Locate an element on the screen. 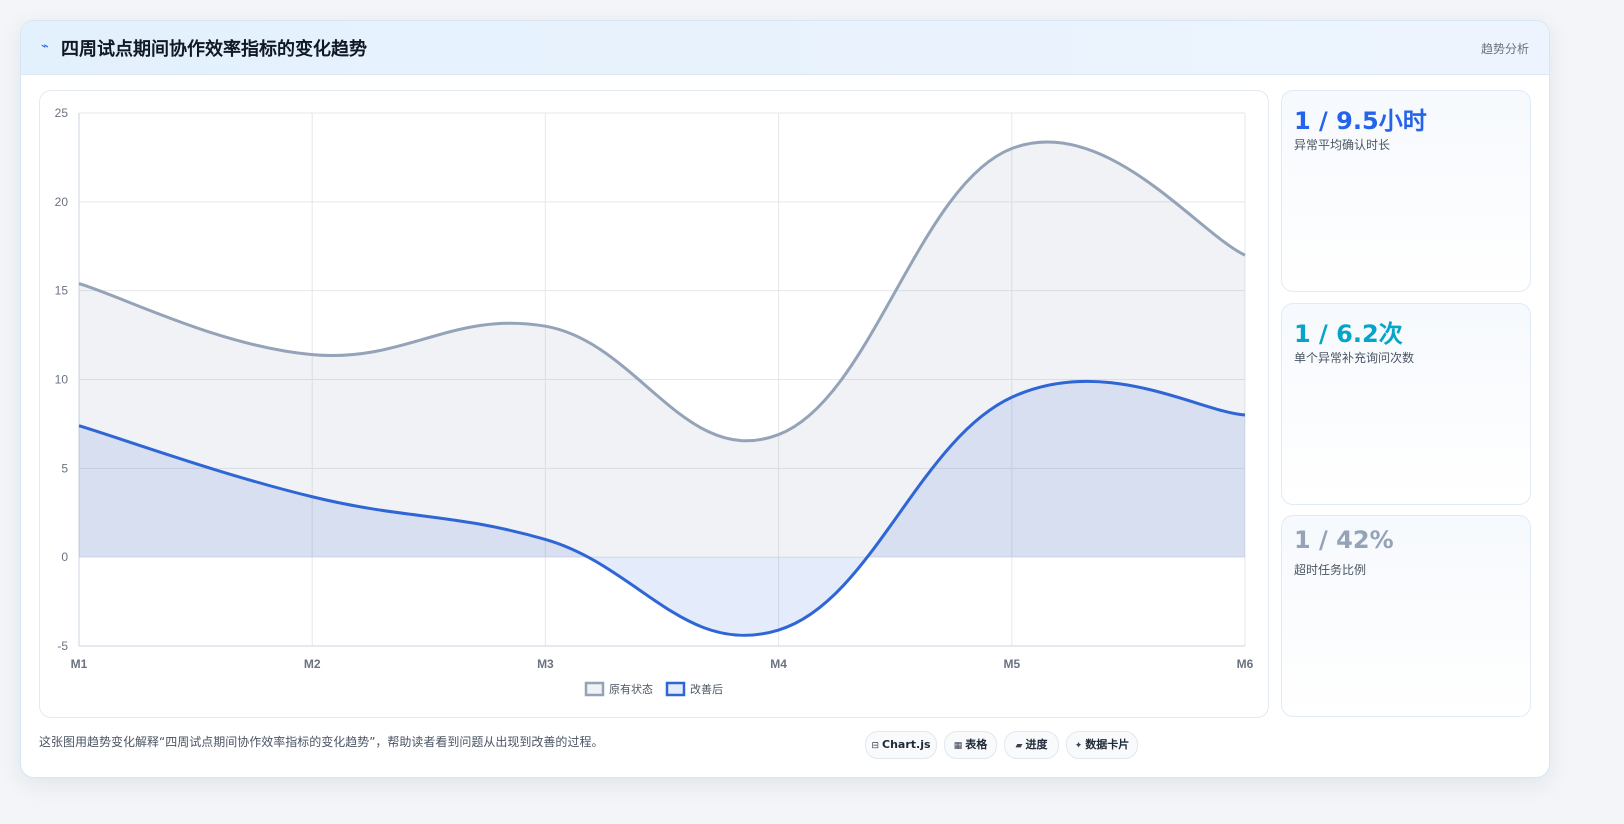 Image resolution: width=1624 pixels, height=824 pixels. progress-pill: ▰ 进度 is located at coordinates (1031, 745).